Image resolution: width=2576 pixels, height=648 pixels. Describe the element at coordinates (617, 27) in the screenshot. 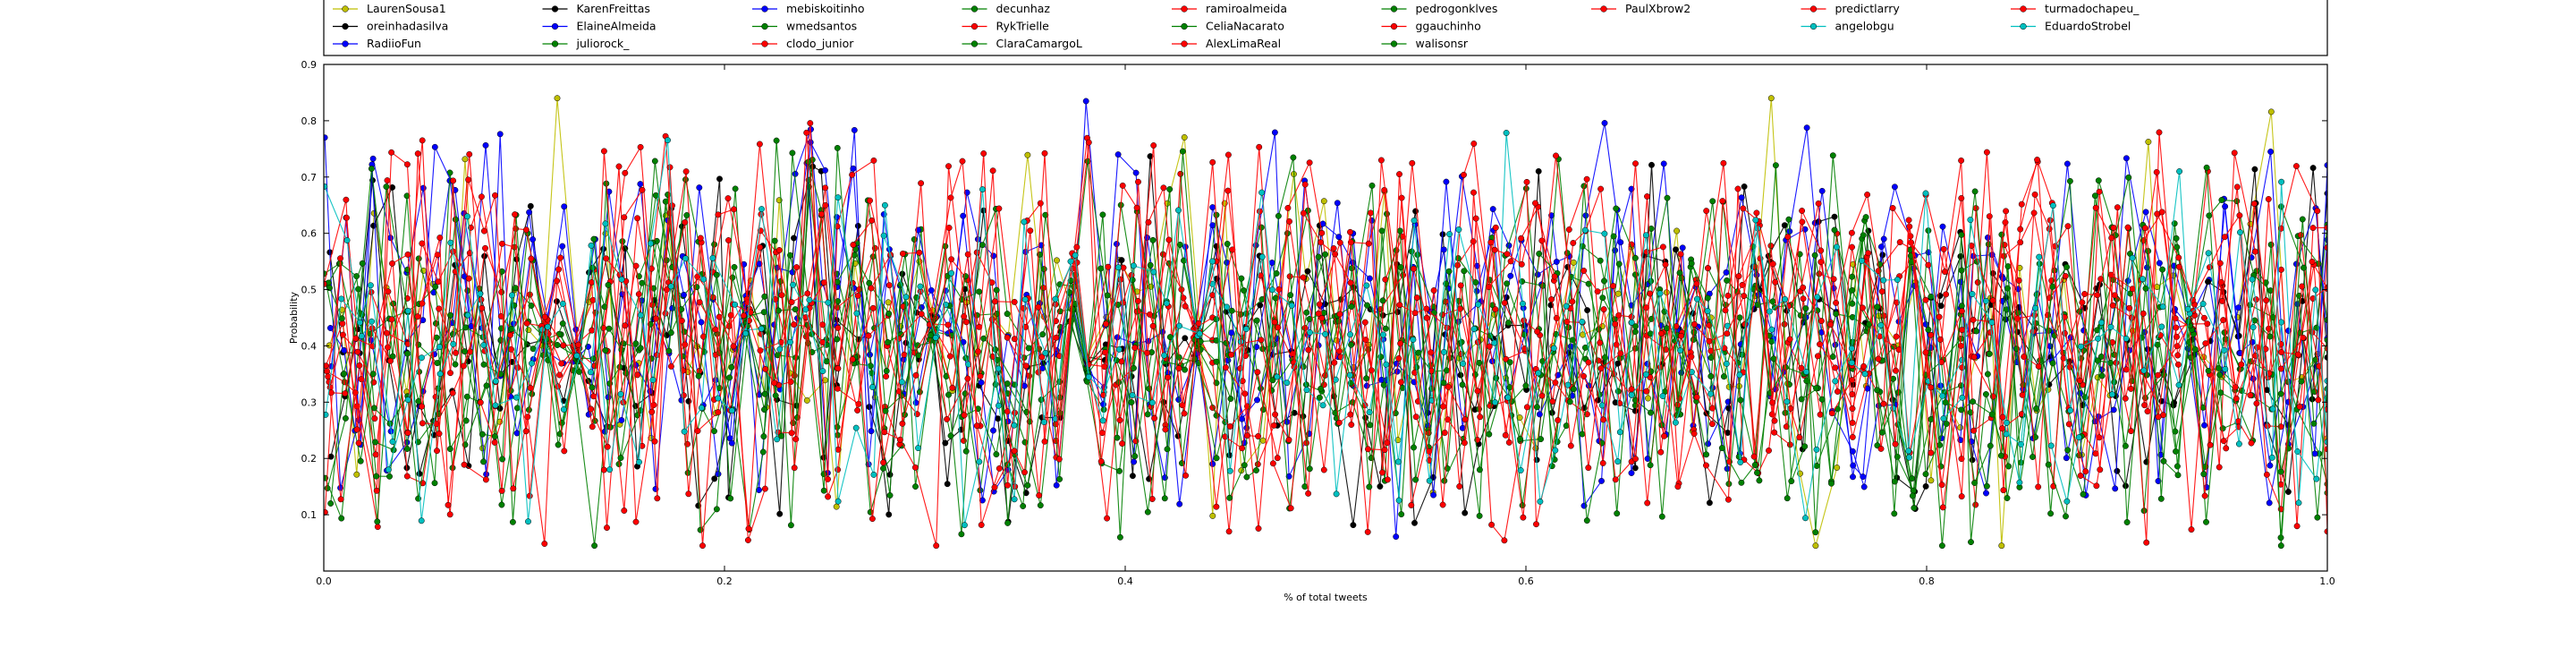

I see `legend-label: ElaineAlmeida` at that location.